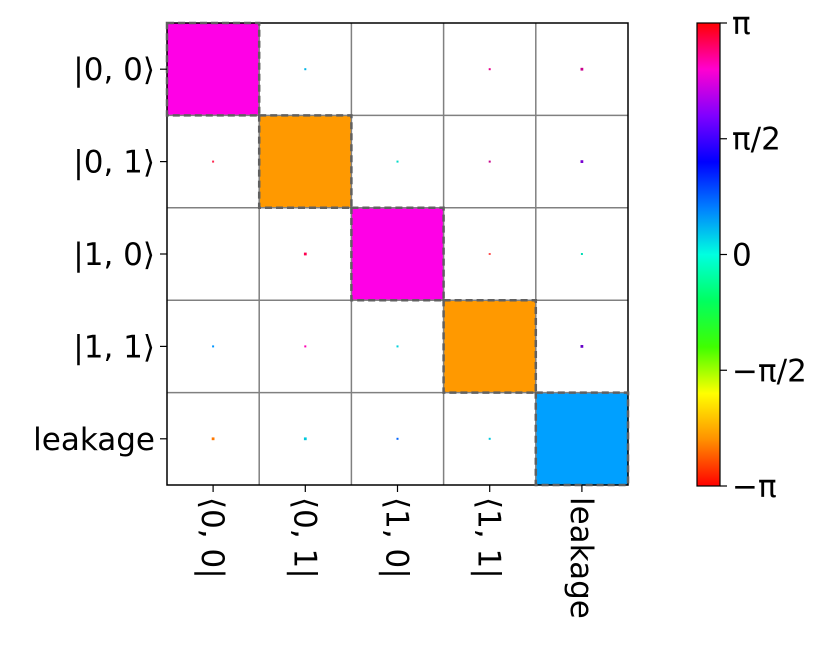 The width and height of the screenshot is (831, 653). What do you see at coordinates (741, 24) in the screenshot?
I see `colorbar-tick-label: π` at bounding box center [741, 24].